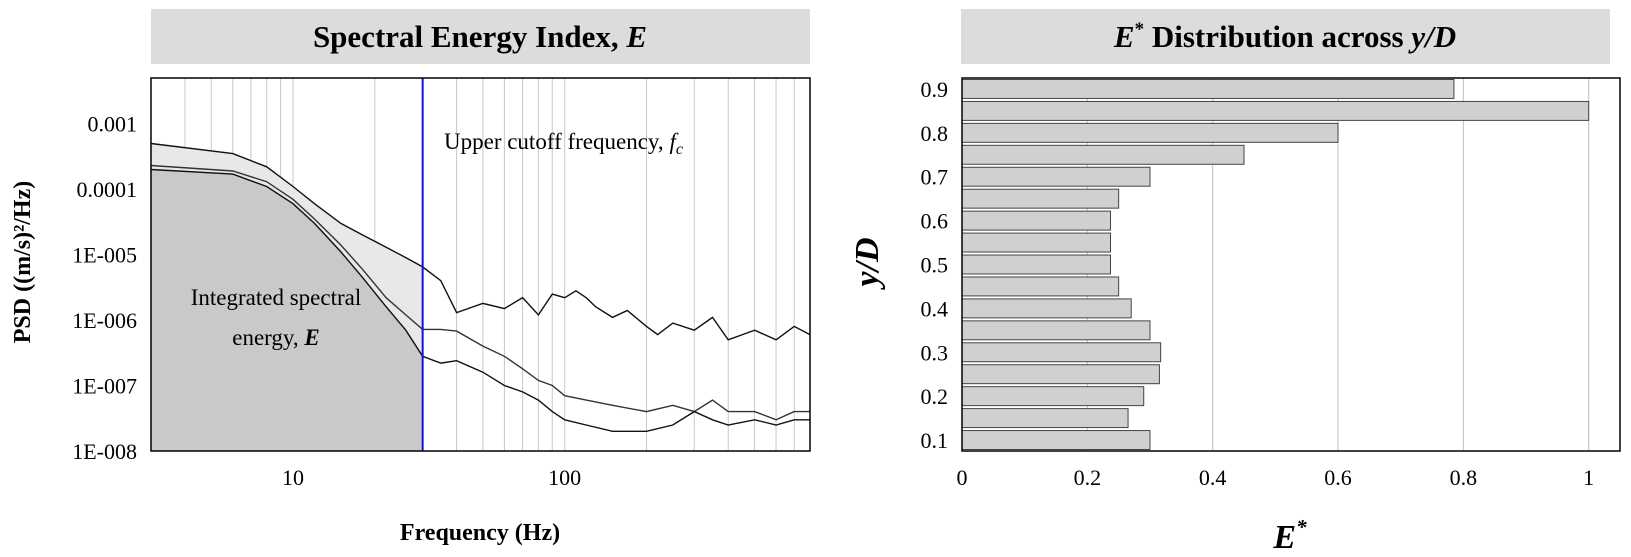 This screenshot has width=1631, height=557. I want to click on integrated-energy-area, so click(287, 310).